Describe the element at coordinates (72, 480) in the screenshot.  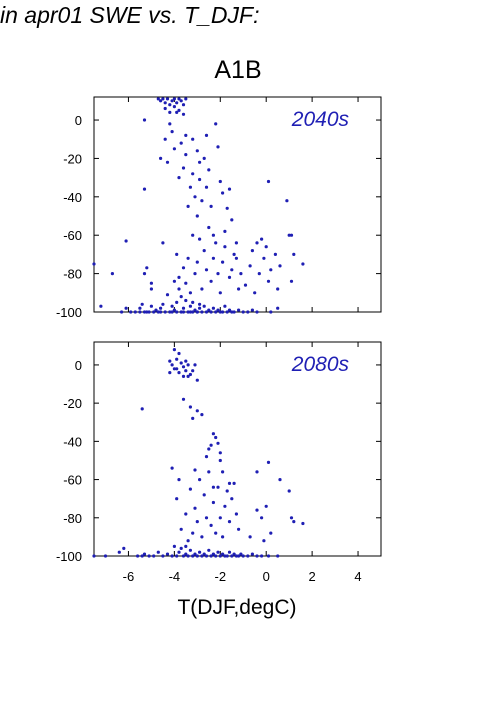
I see `y-tick-label: -60` at that location.